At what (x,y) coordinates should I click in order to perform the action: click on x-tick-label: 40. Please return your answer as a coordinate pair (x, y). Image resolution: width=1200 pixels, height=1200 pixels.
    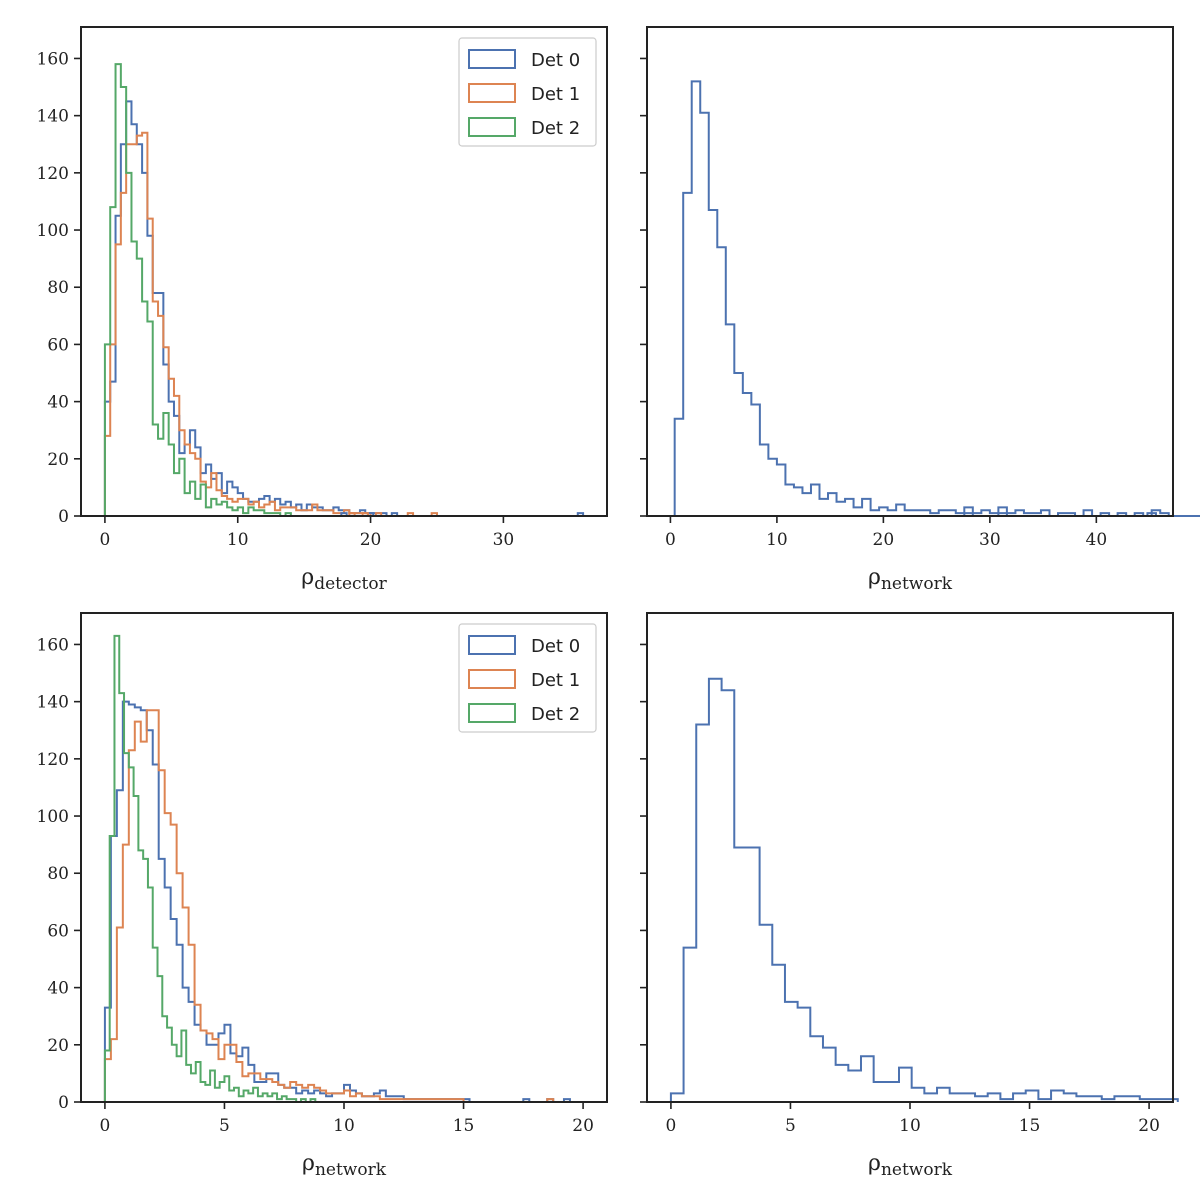
    Looking at the image, I should click on (1097, 540).